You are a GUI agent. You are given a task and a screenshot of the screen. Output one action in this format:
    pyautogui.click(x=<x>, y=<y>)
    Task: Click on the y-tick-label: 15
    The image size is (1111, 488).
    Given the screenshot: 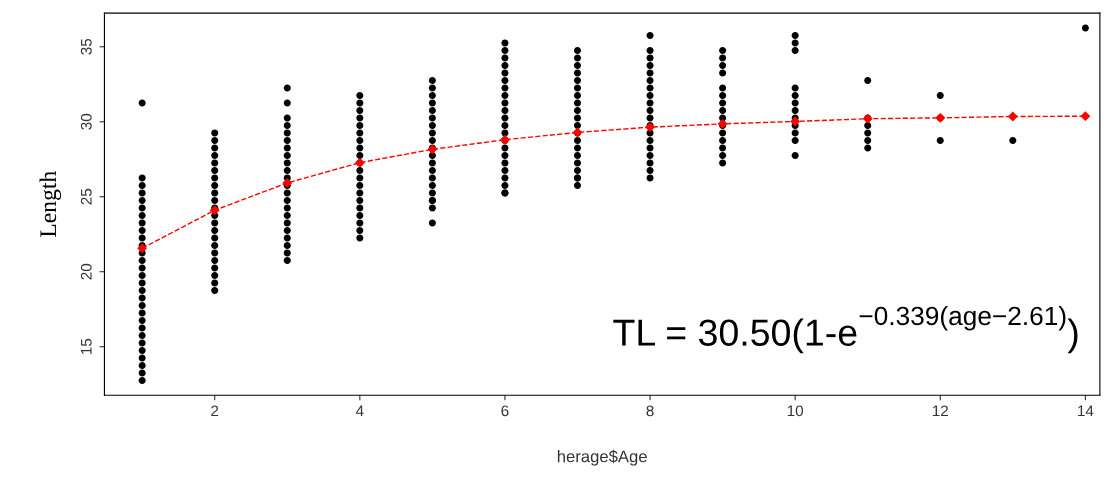 What is the action you would take?
    pyautogui.click(x=86, y=346)
    